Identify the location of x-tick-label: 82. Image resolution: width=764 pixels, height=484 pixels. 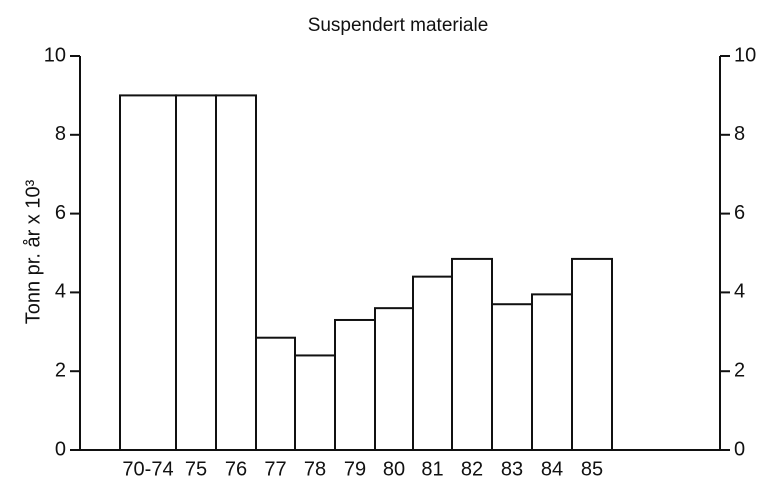
(472, 469).